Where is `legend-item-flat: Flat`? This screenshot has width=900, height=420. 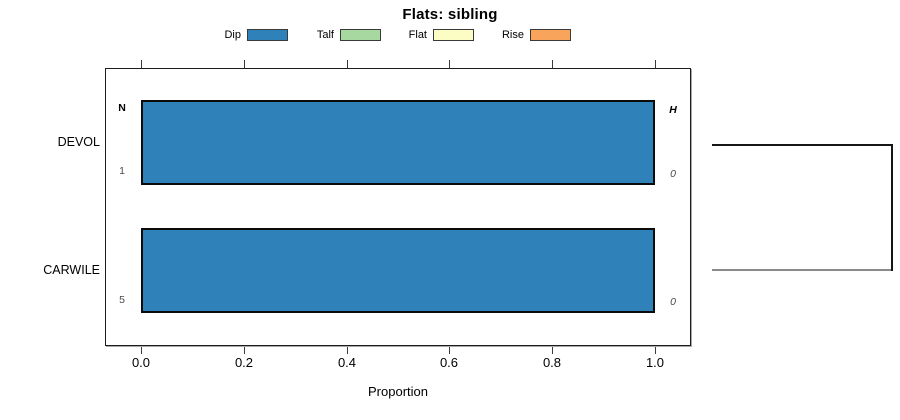
legend-item-flat: Flat is located at coordinates (435, 34).